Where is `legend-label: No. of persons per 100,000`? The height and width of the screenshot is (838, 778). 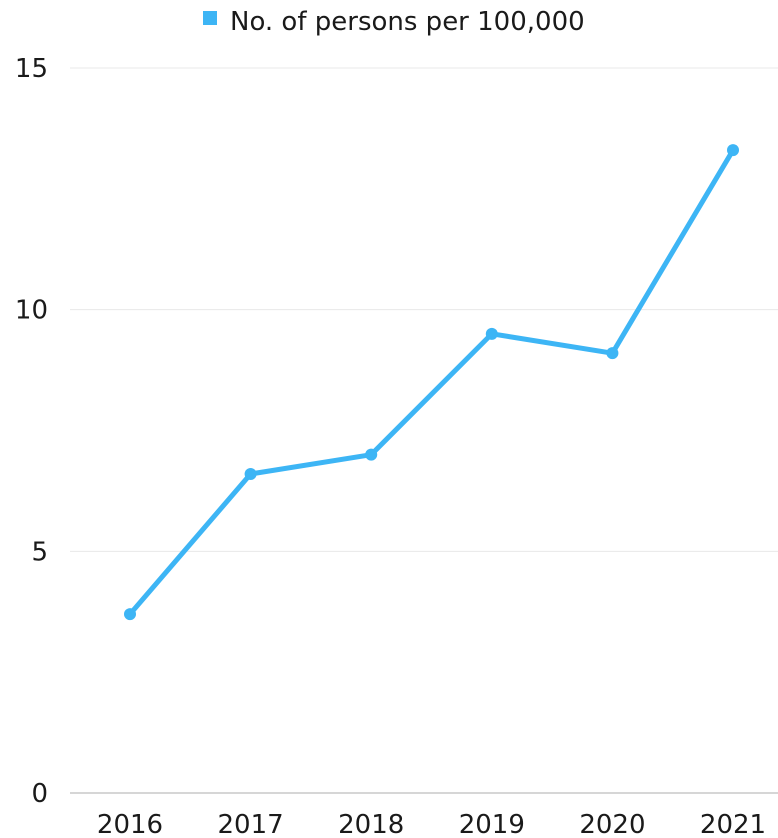
legend-label: No. of persons per 100,000 is located at coordinates (407, 22).